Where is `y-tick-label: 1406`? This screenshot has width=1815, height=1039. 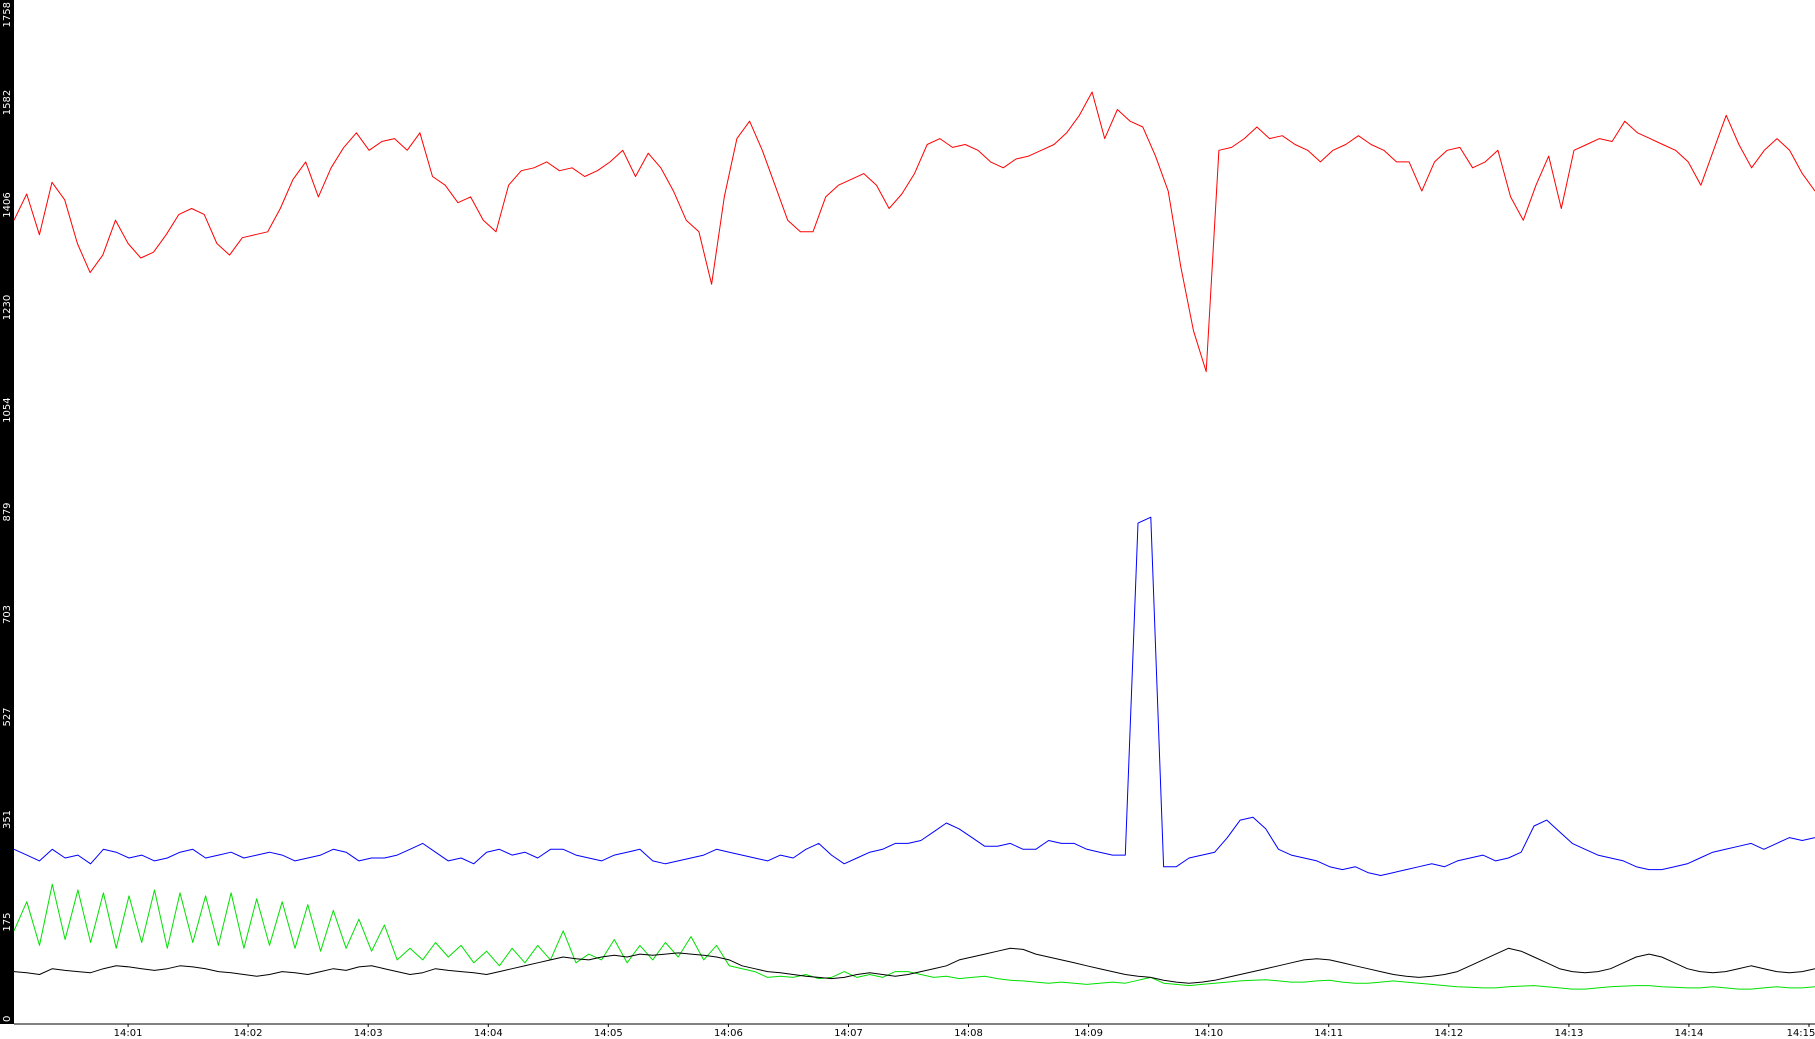
y-tick-label: 1406 is located at coordinates (7, 204).